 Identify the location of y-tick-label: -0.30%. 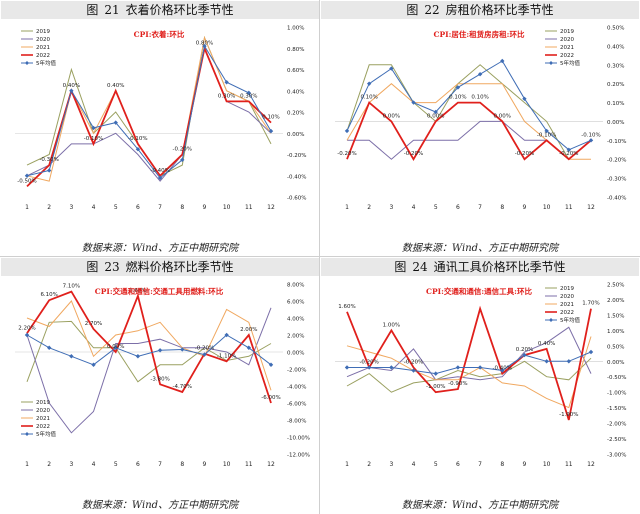
(616, 180).